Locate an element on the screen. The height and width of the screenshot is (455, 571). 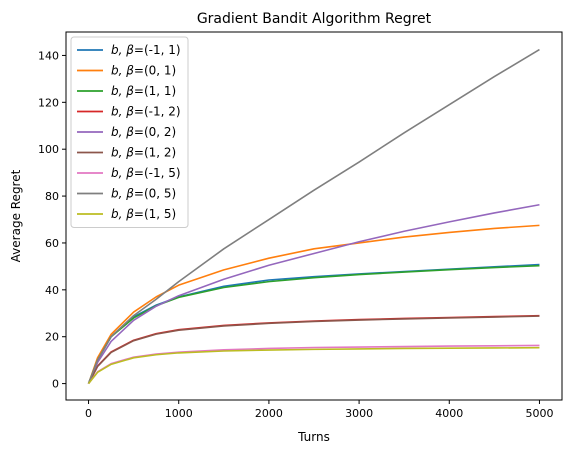
legend-entry: b, β=(-1, 1) is located at coordinates (146, 50).